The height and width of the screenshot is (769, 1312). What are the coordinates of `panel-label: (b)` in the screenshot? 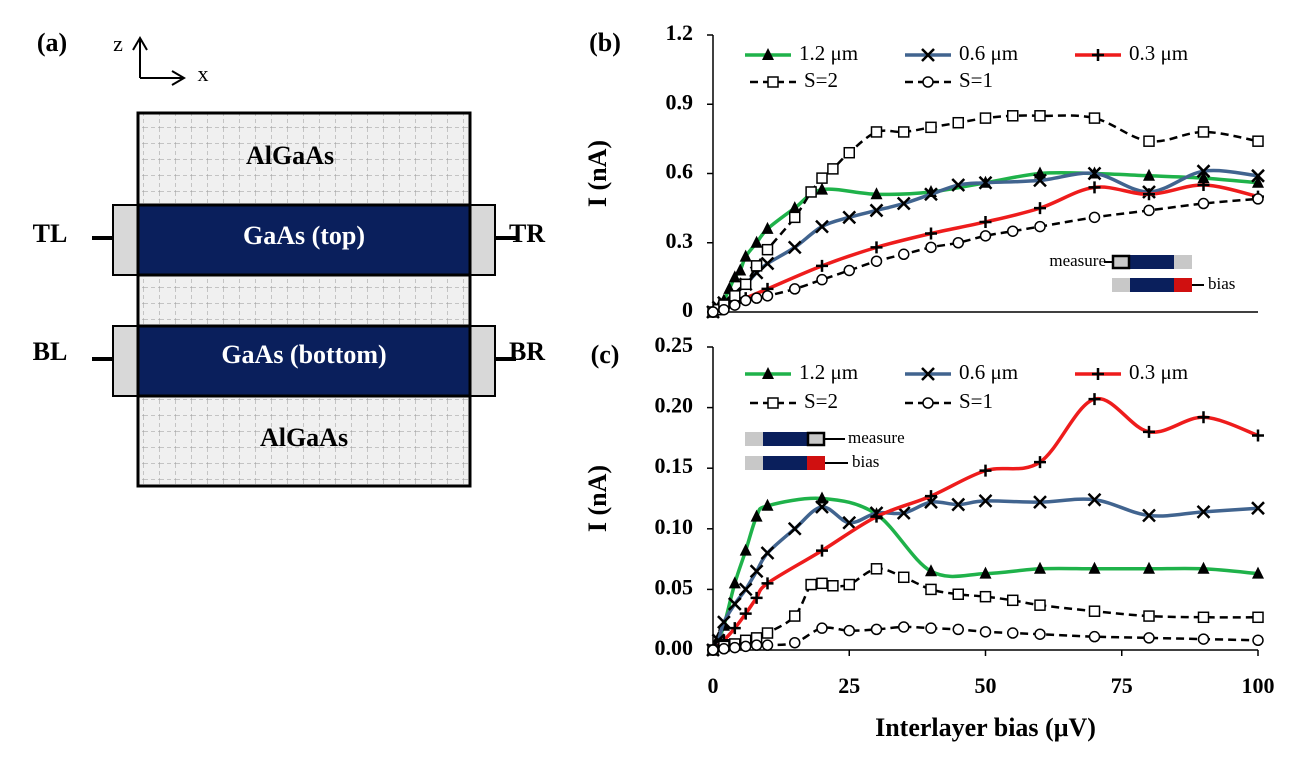 It's located at (605, 42).